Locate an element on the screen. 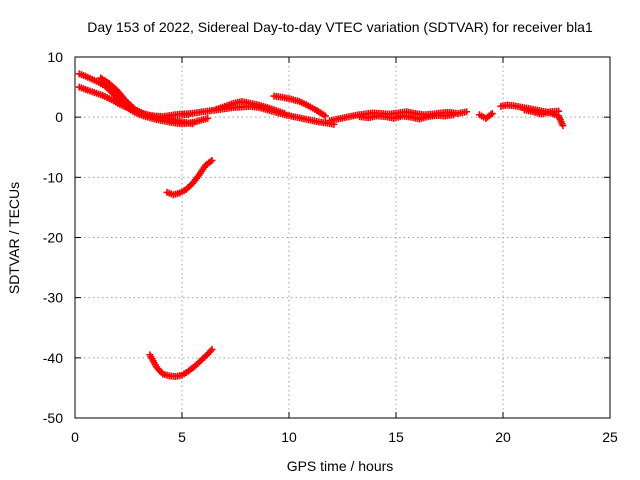  y-tick-label: -20 is located at coordinates (53, 238).